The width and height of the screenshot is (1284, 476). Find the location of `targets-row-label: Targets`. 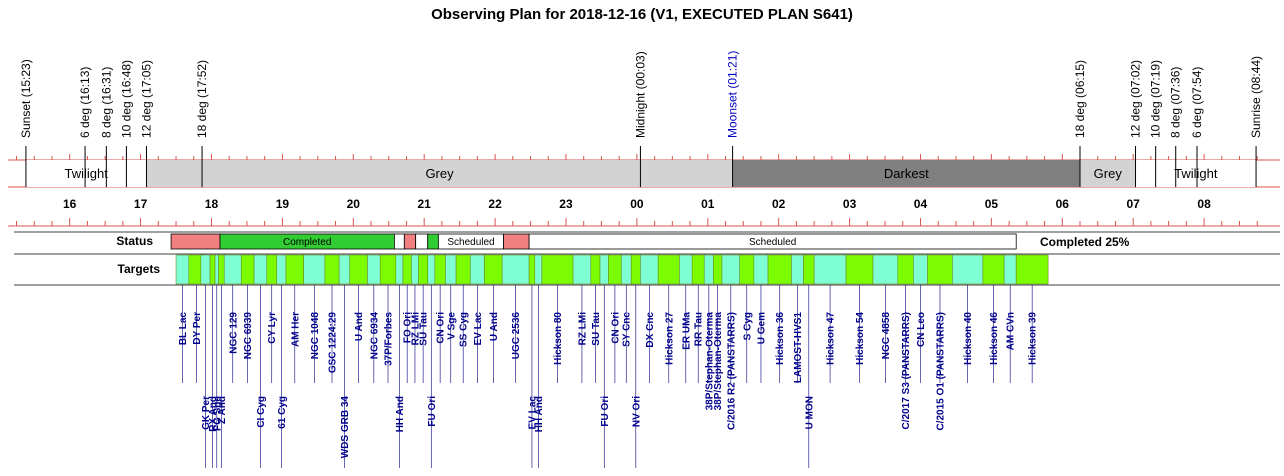

targets-row-label: Targets is located at coordinates (139, 269).